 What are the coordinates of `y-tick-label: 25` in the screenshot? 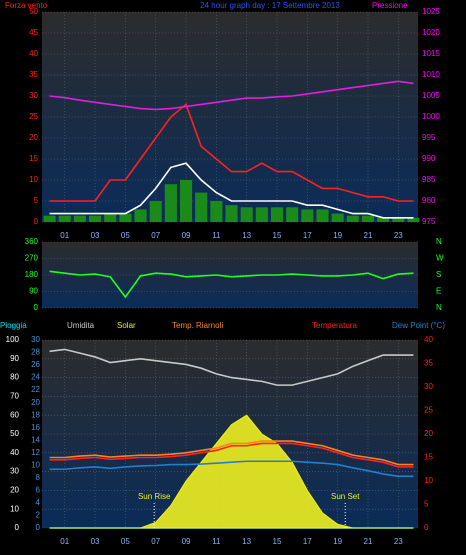 It's located at (33, 116).